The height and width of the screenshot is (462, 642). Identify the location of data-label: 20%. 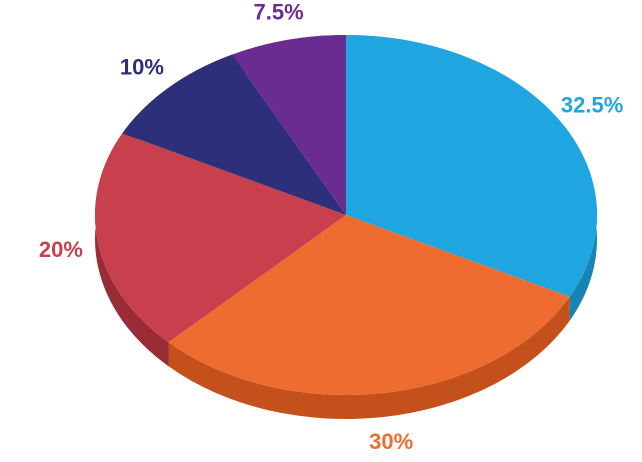
(61, 249).